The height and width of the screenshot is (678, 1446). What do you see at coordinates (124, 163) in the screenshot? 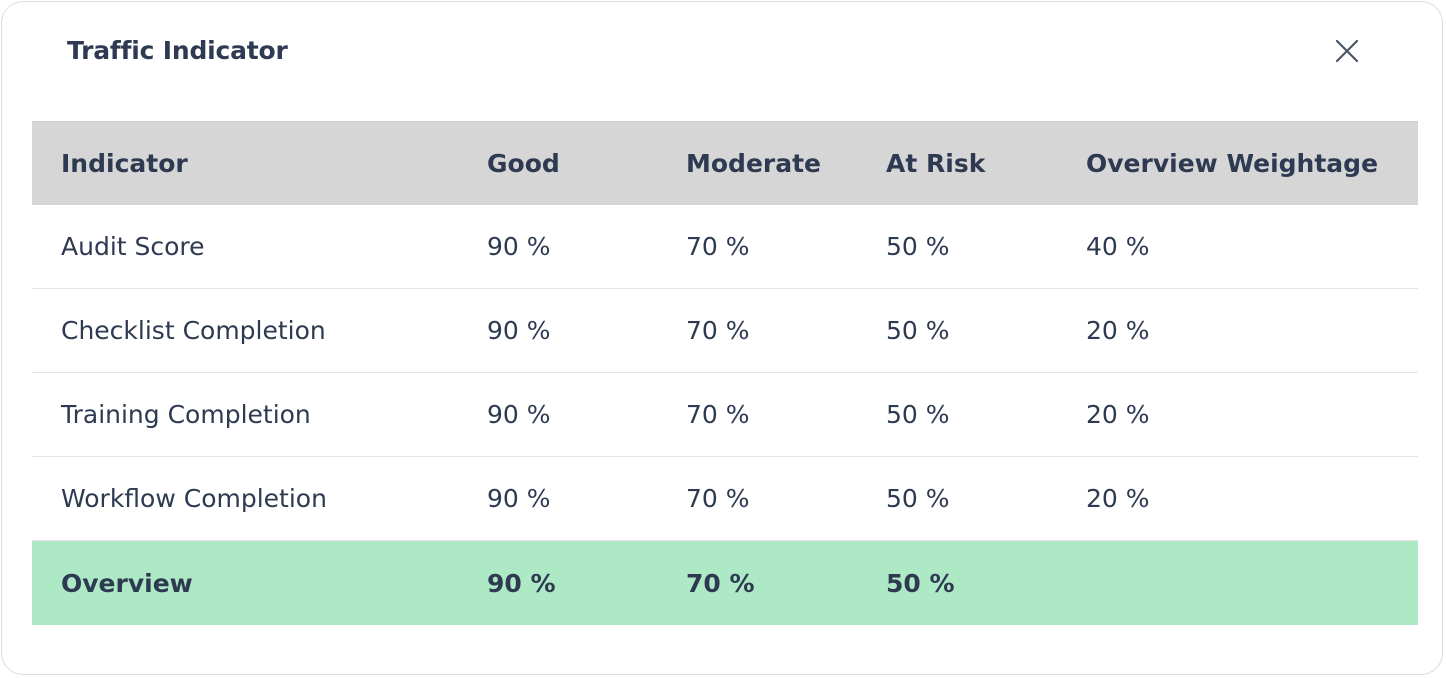
I see `column-header-indicator: Indicator` at bounding box center [124, 163].